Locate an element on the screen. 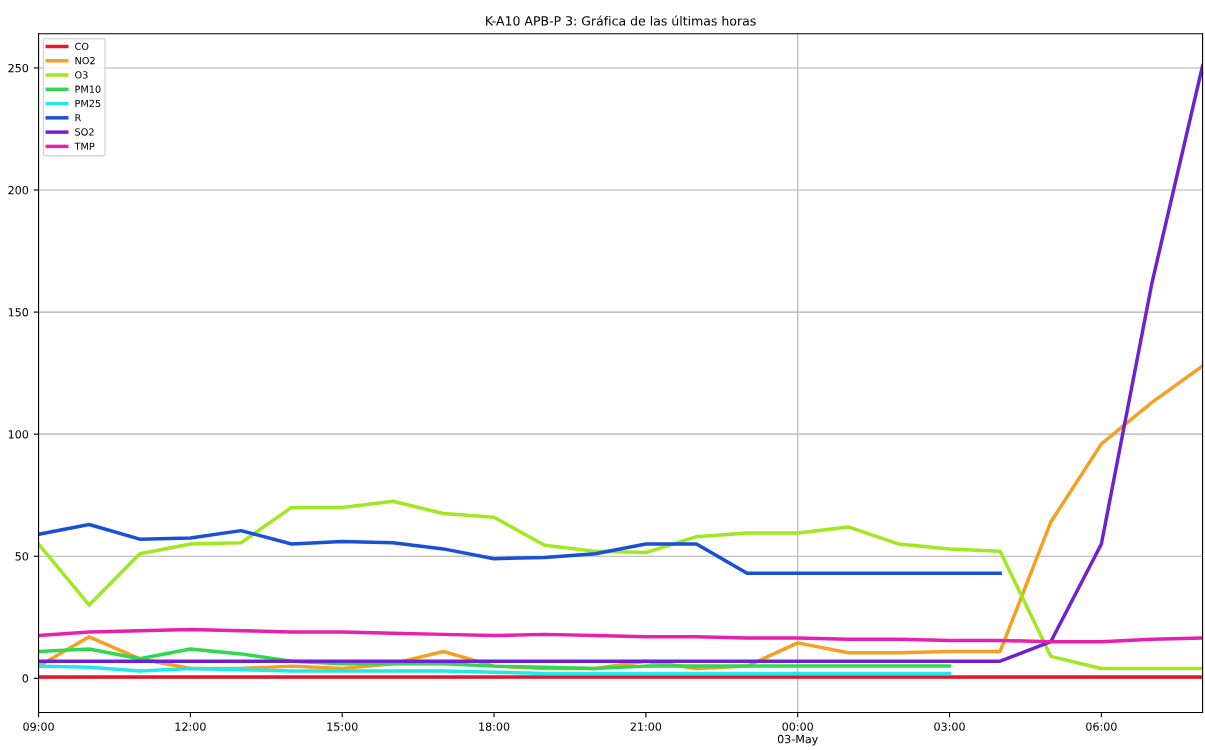  legend-label: R is located at coordinates (78, 118).